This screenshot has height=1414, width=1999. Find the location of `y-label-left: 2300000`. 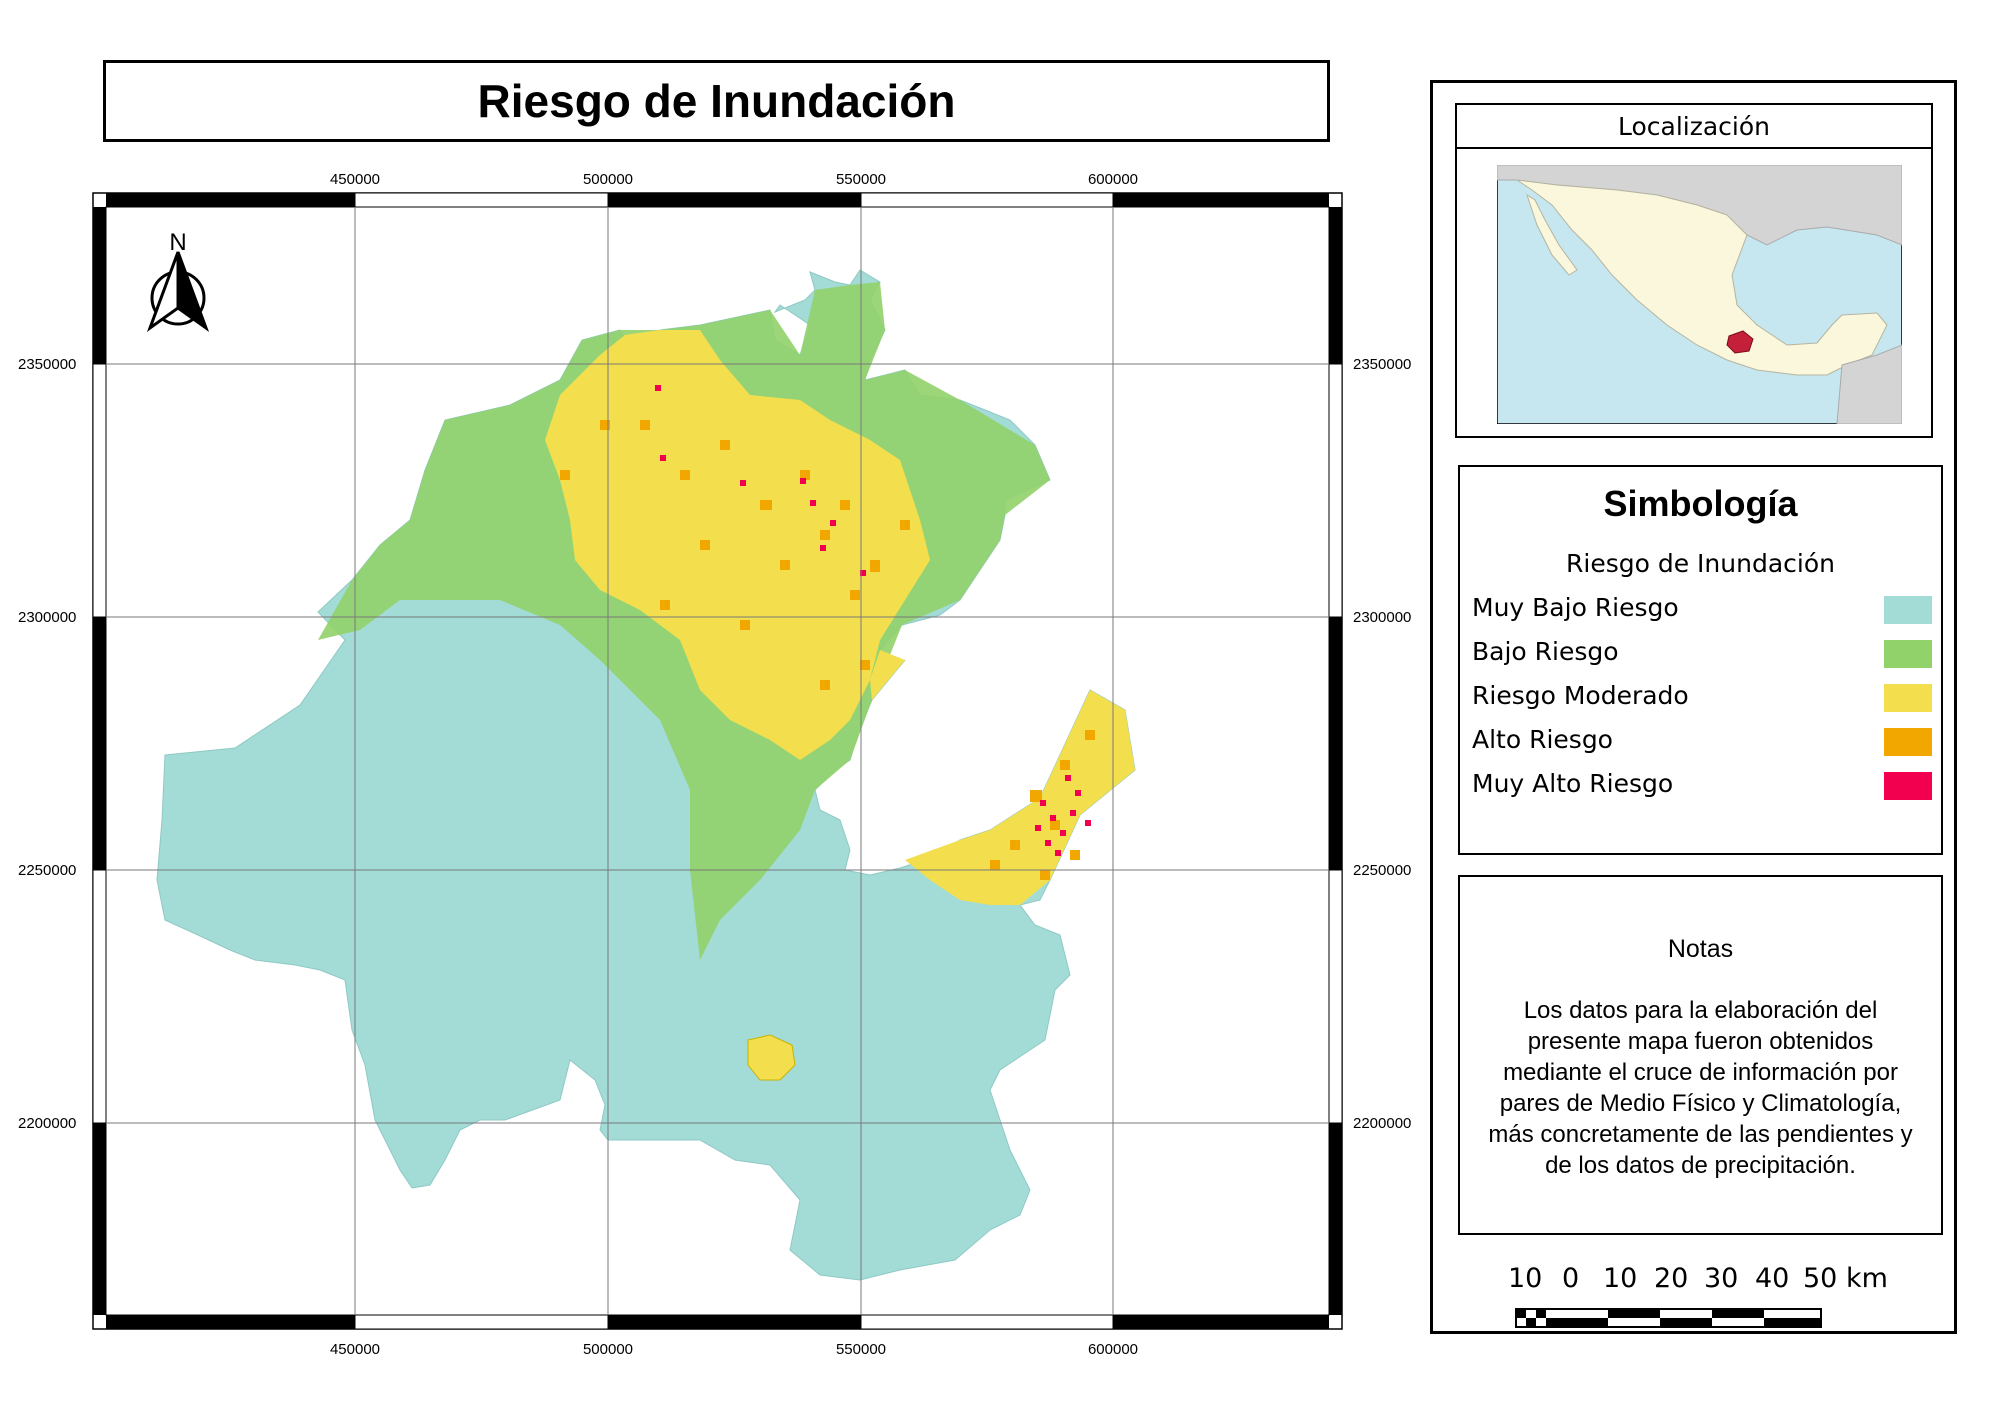

y-label-left: 2300000 is located at coordinates (47, 617).